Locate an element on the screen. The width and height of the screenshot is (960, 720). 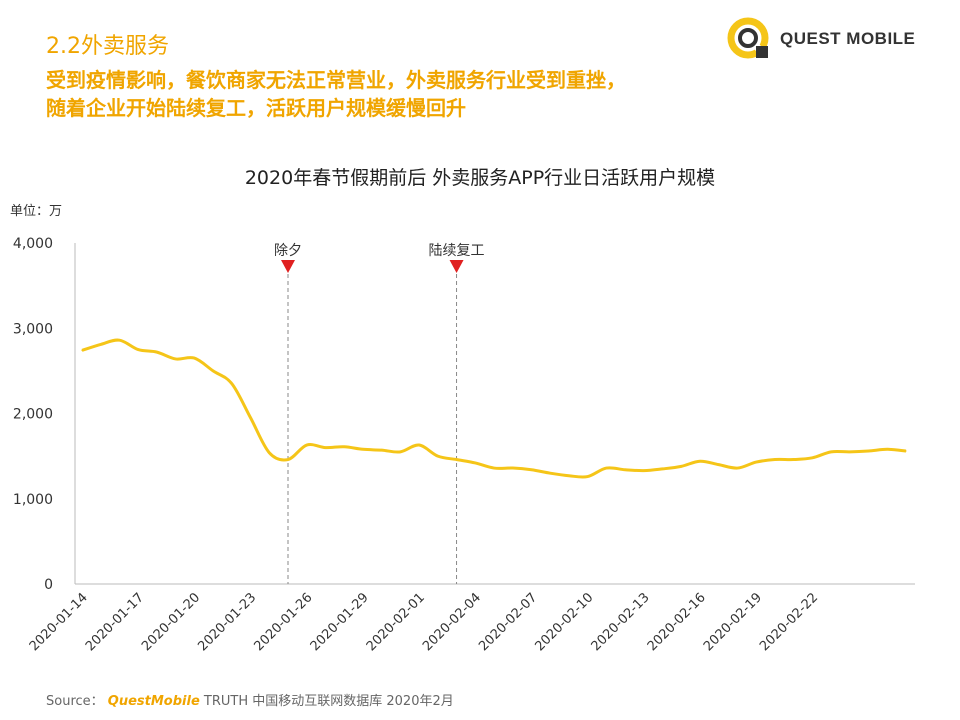
quest-mobile-logo: QUEST MOBILE is located at coordinates (820, 39).